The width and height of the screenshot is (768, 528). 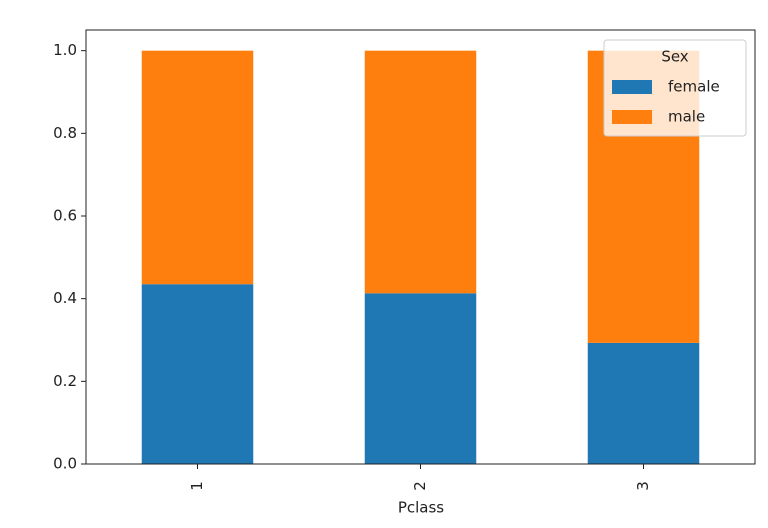 What do you see at coordinates (694, 87) in the screenshot?
I see `legend-label: female` at bounding box center [694, 87].